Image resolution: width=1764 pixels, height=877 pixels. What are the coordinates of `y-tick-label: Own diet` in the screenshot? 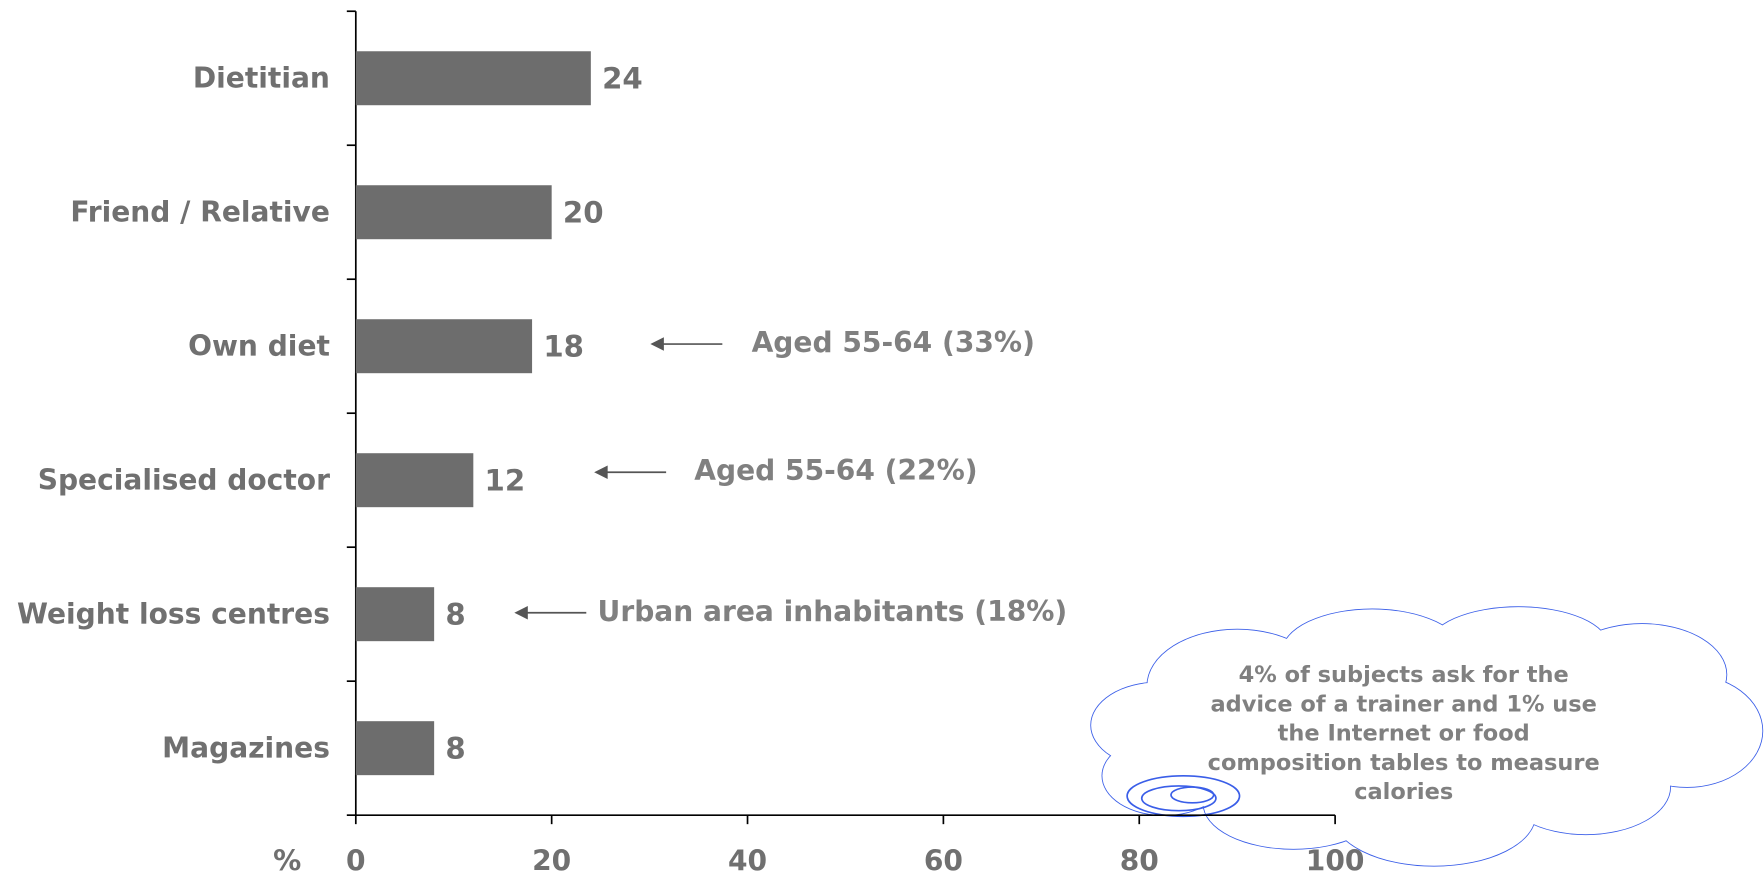 It's located at (259, 345).